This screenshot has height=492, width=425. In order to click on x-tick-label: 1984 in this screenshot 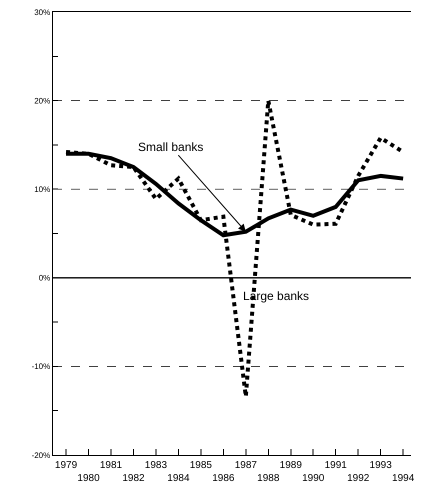, I will do `click(178, 478)`.